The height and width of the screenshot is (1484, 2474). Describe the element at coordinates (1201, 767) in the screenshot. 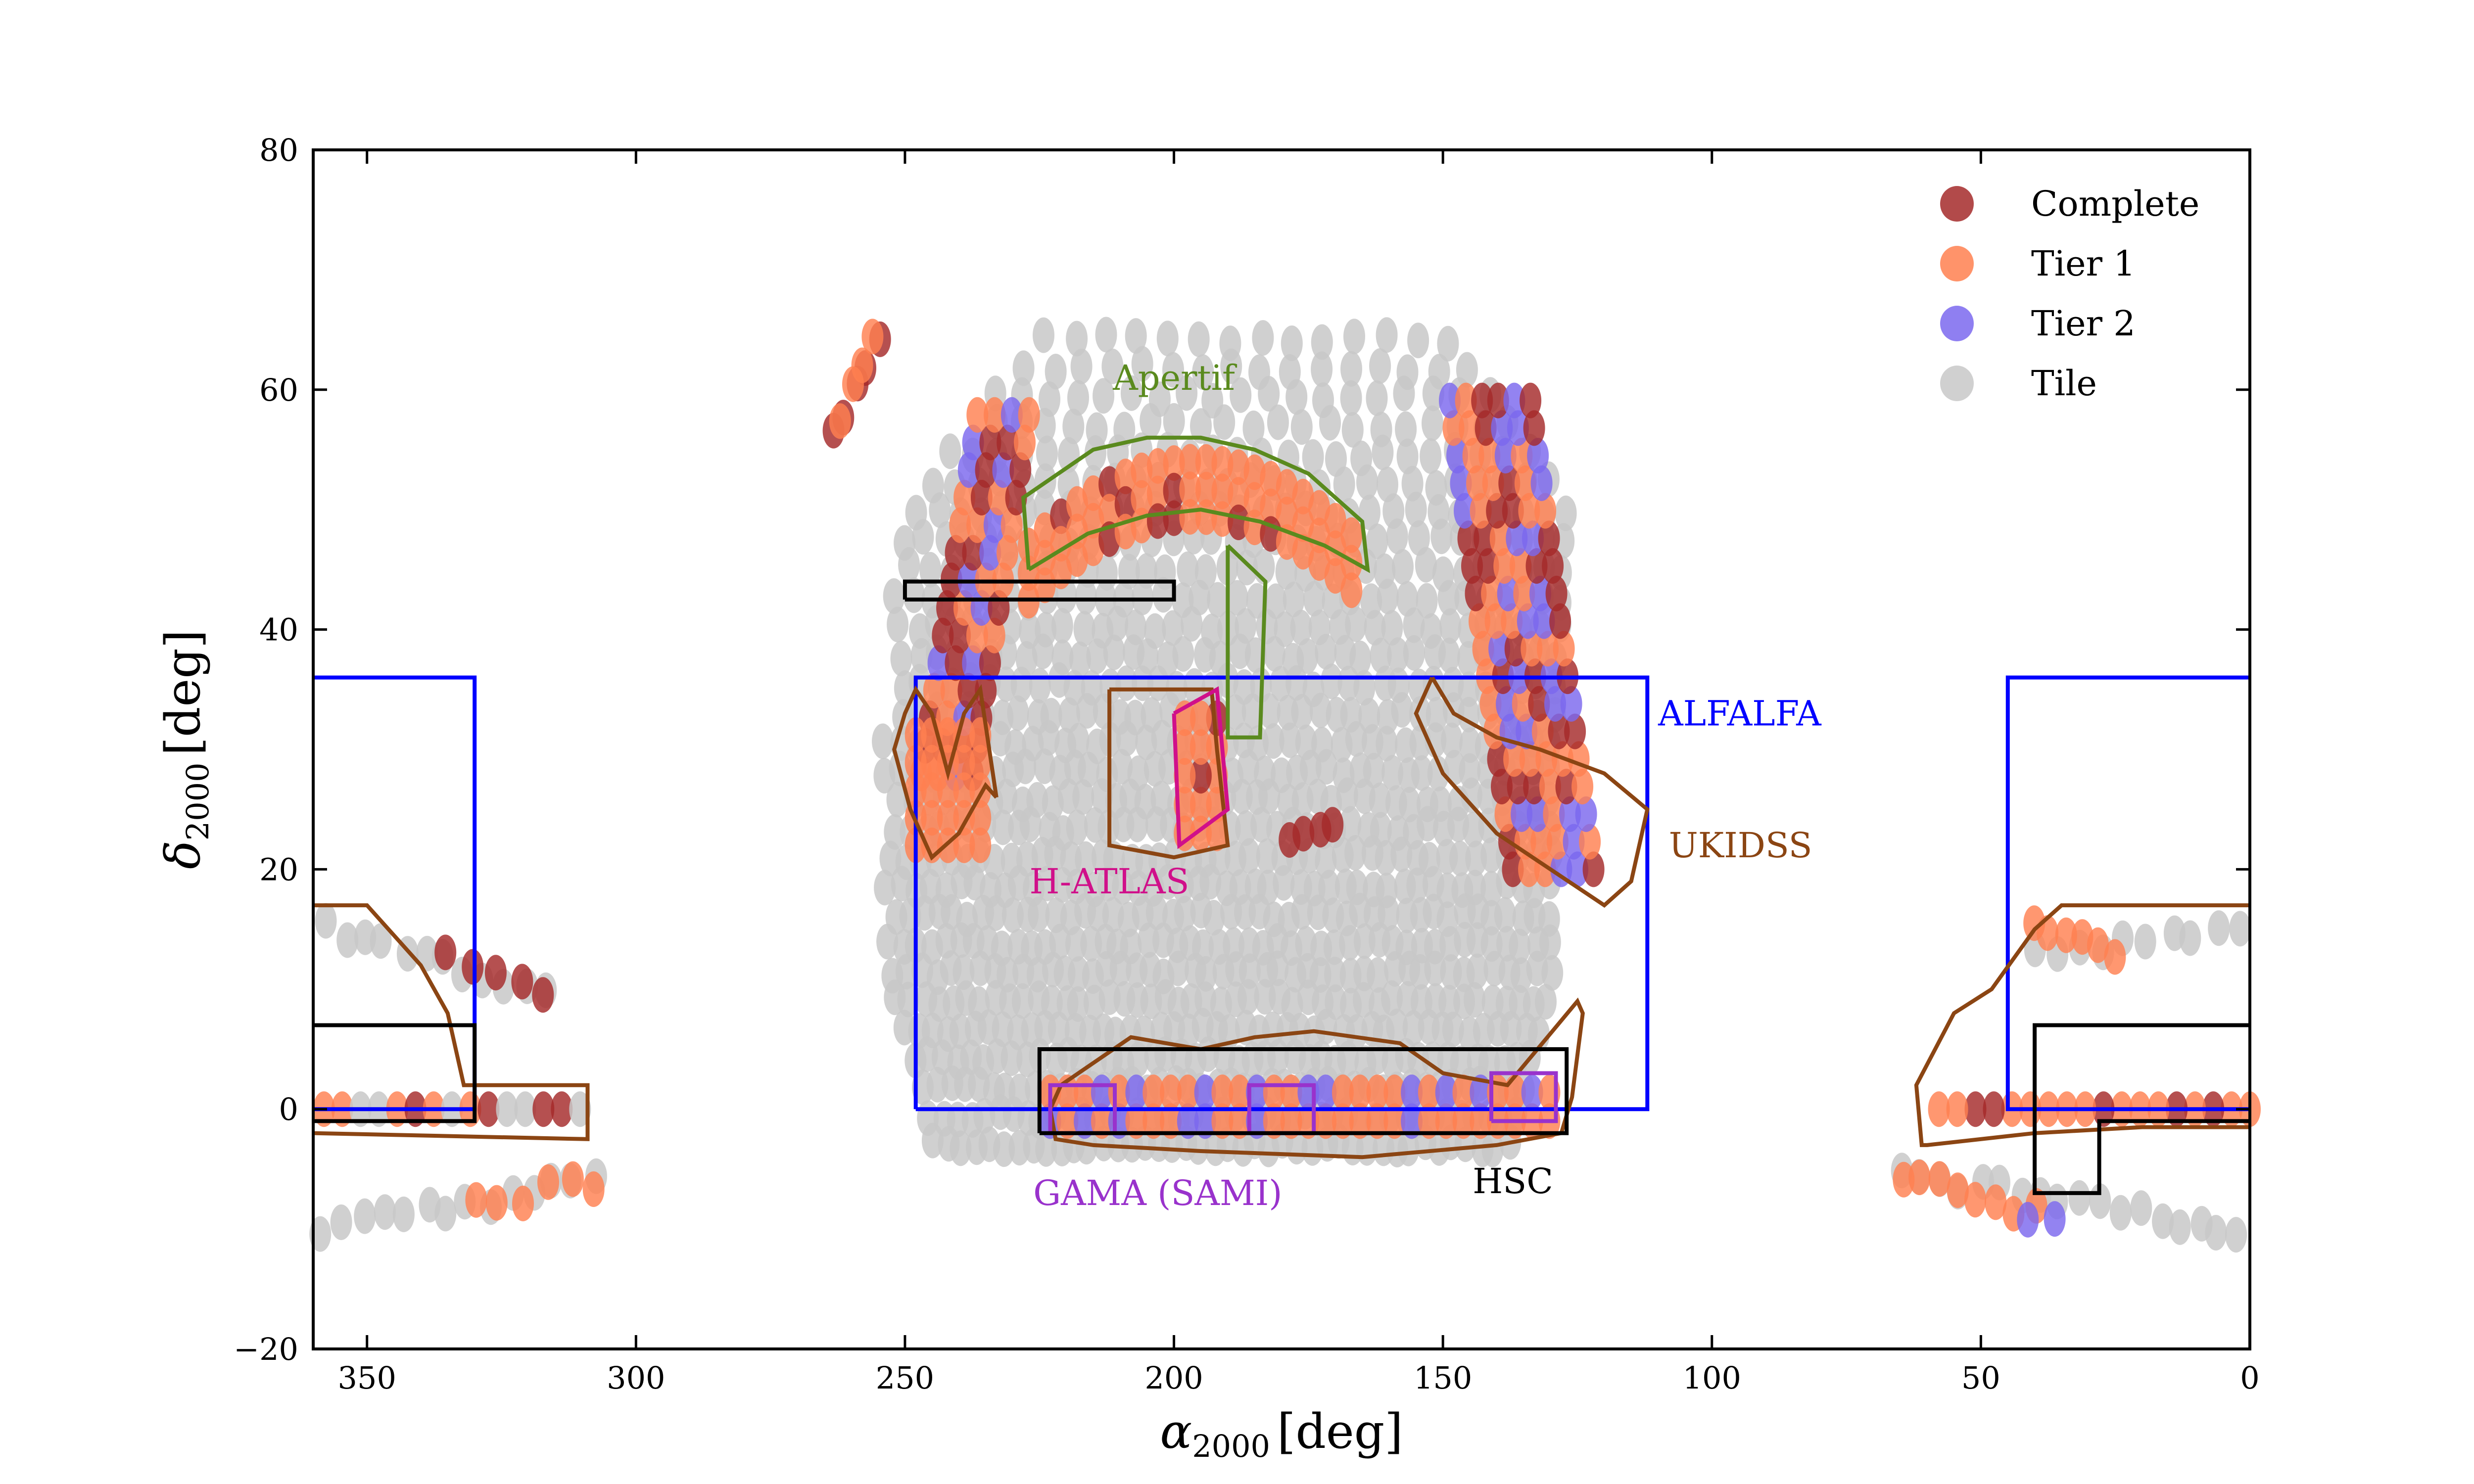

I see `h-atlas-outline` at that location.